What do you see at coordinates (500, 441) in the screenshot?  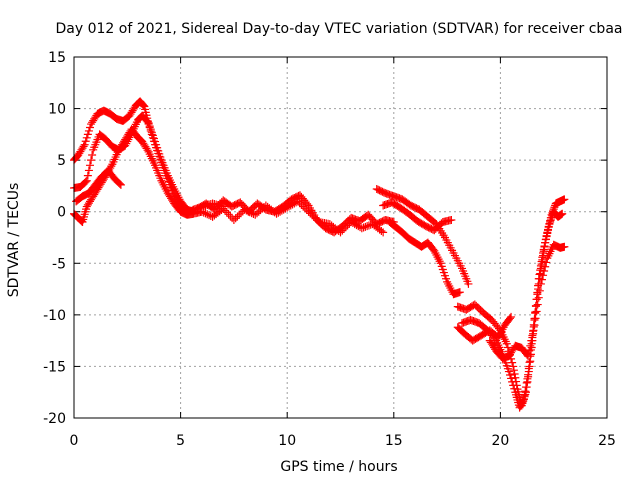 I see `x-tick-label: 20` at bounding box center [500, 441].